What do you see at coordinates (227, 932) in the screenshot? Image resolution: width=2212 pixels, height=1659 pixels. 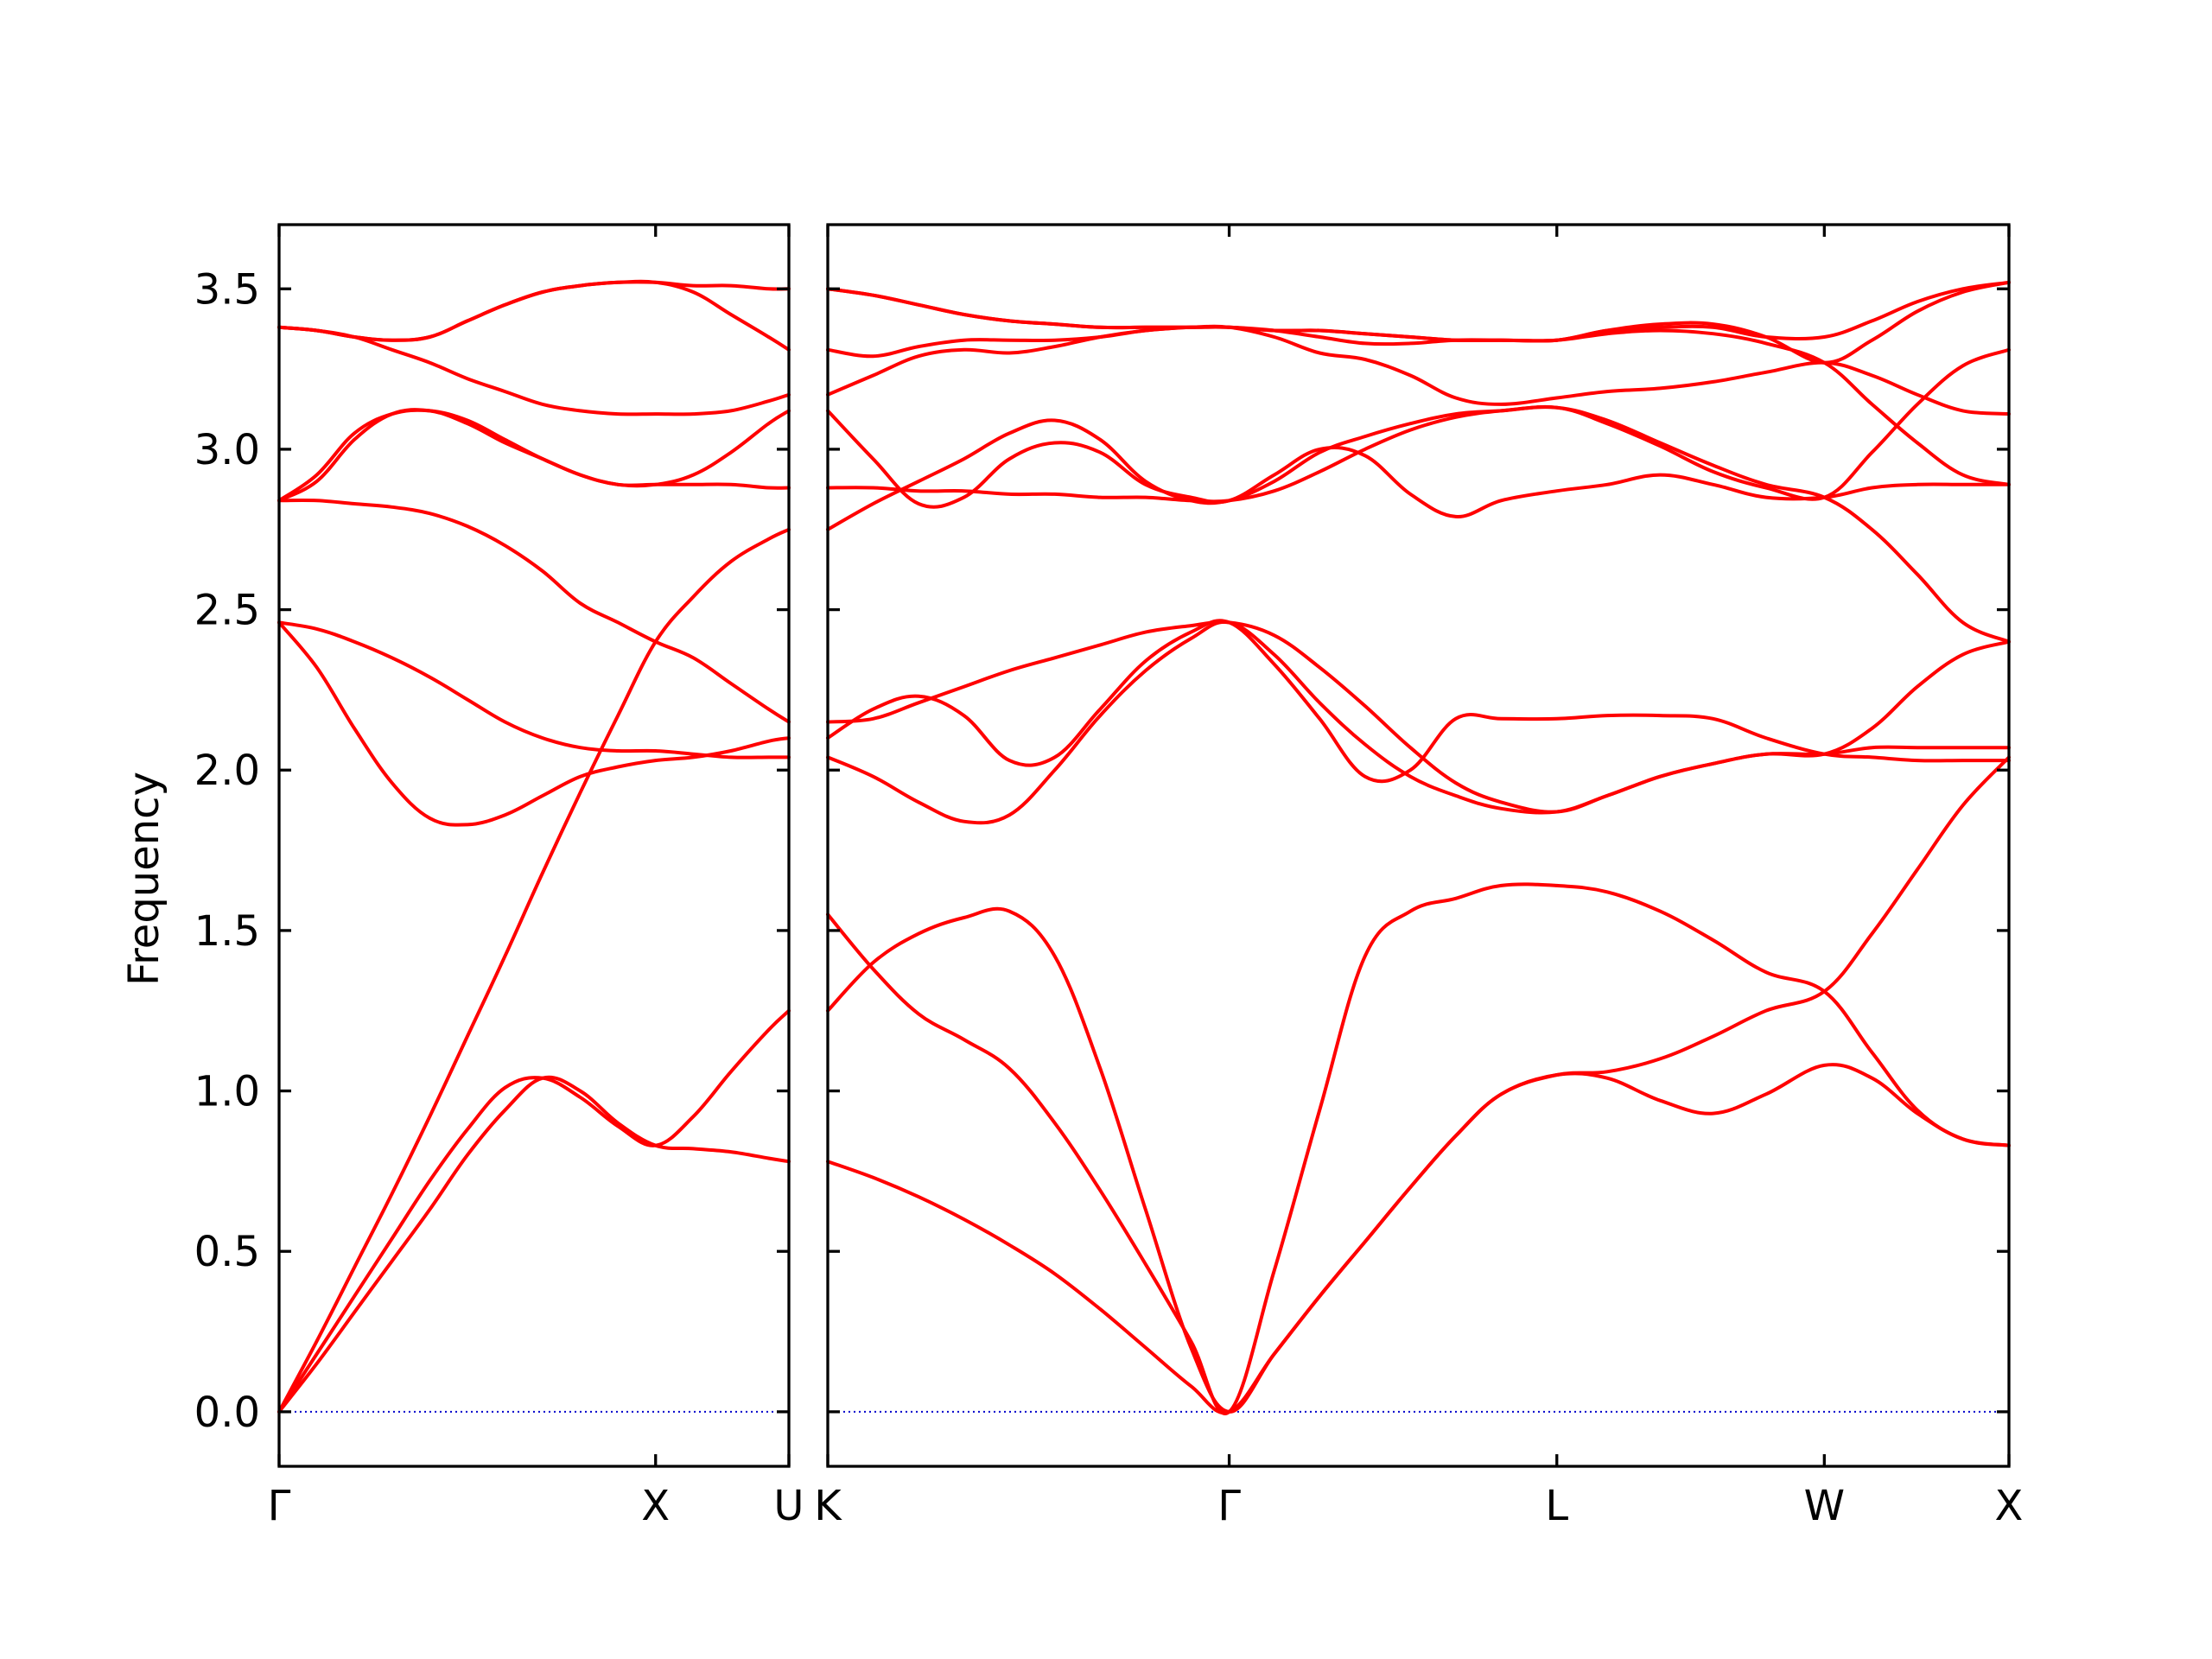 I see `y-tick-label: 1.5` at bounding box center [227, 932].